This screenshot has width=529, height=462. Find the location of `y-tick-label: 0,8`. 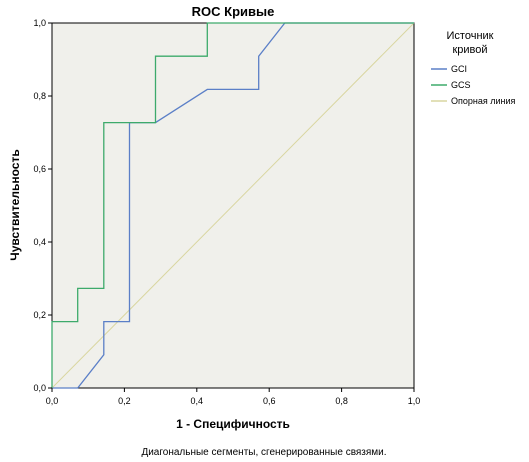

y-tick-label: 0,8 is located at coordinates (39, 96).